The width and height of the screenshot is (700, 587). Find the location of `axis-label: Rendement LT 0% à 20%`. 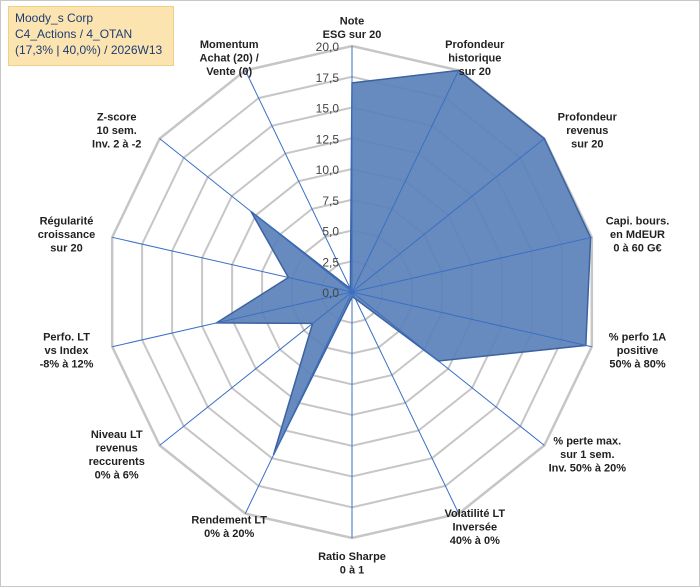

axis-label: Rendement LT 0% à 20% is located at coordinates (229, 528).